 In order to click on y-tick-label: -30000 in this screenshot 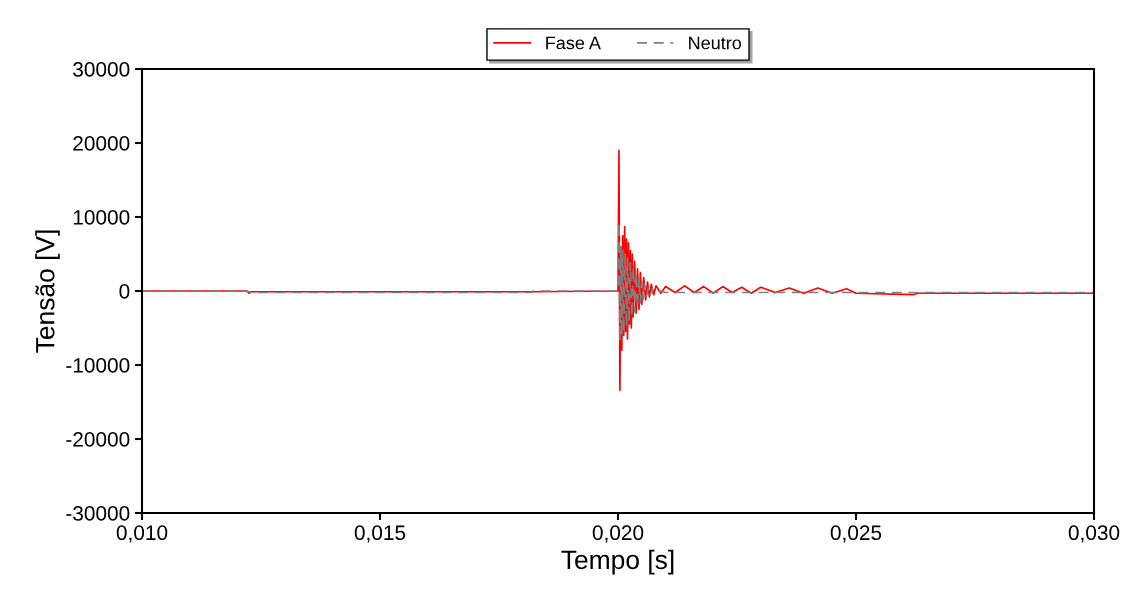, I will do `click(98, 513)`.